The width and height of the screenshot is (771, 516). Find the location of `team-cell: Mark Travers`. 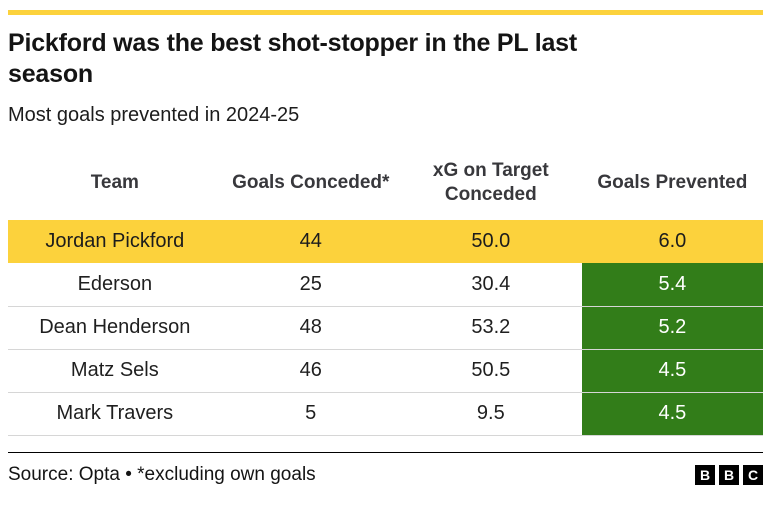

team-cell: Mark Travers is located at coordinates (115, 413).